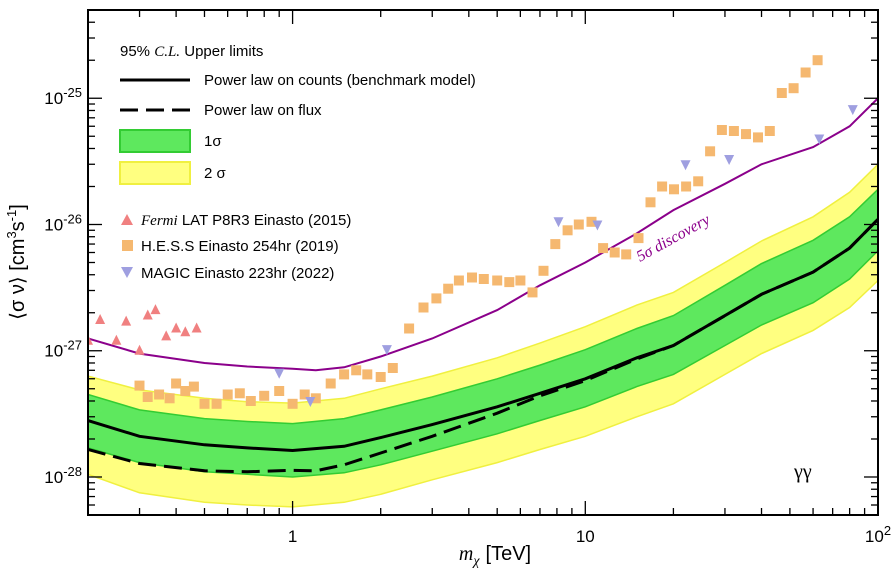 The width and height of the screenshot is (892, 570). Describe the element at coordinates (495, 556) in the screenshot. I see `x-axis-title: mχ [TeV]` at that location.